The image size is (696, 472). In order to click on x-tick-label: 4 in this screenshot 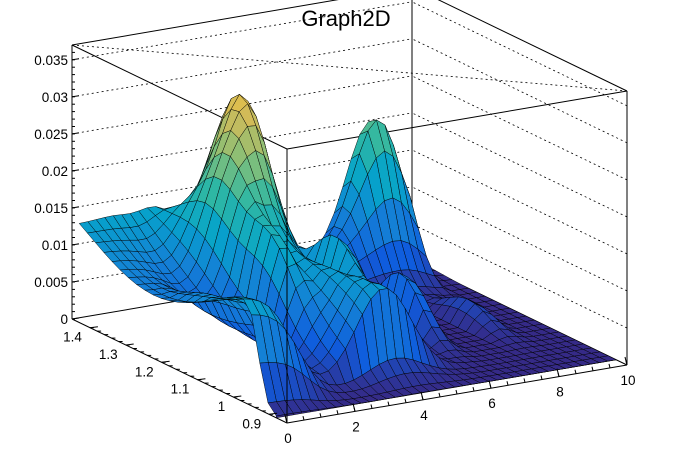, I will do `click(424, 415)`.